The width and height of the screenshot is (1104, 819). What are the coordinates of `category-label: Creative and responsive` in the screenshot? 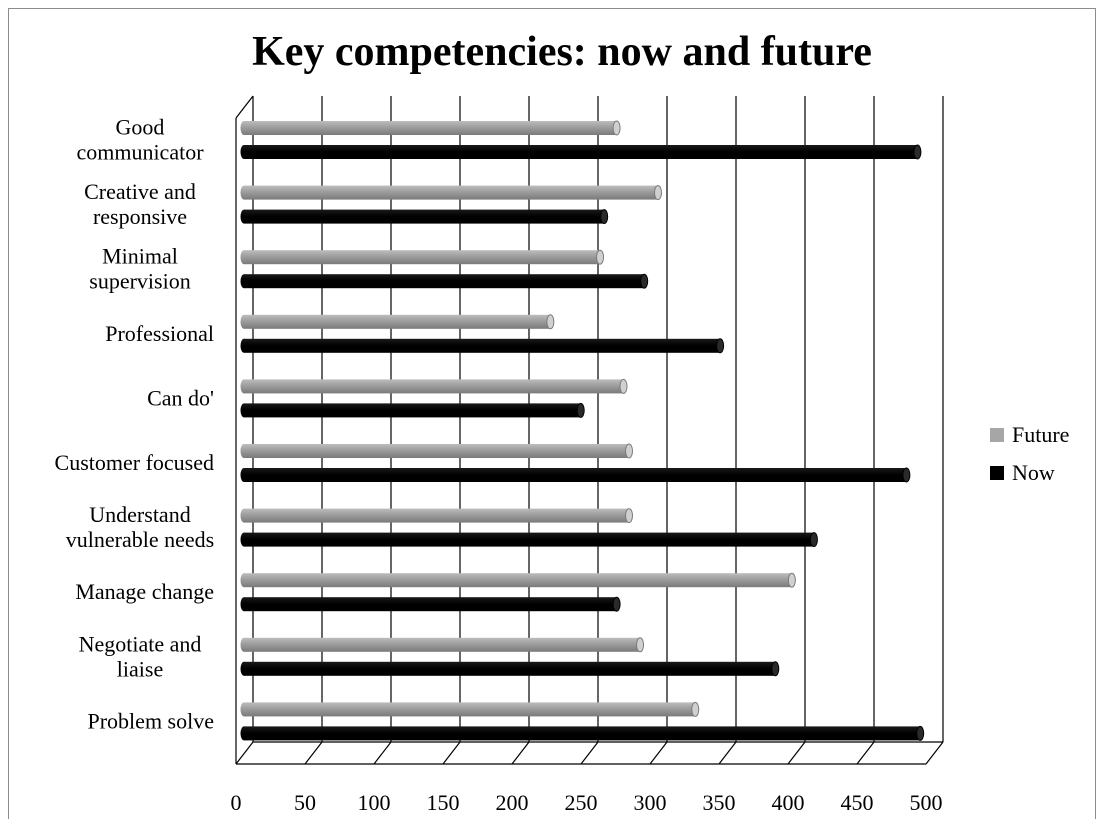 It's located at (140, 204).